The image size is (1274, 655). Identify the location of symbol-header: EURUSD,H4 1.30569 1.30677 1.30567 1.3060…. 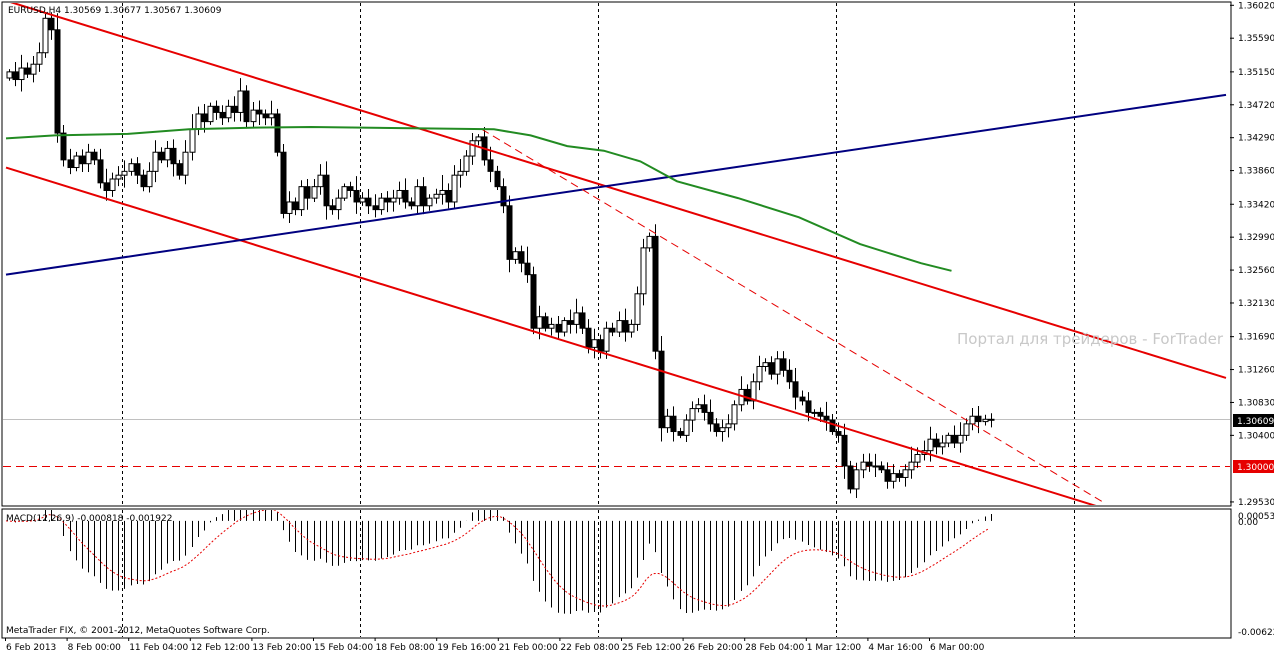
(115, 11).